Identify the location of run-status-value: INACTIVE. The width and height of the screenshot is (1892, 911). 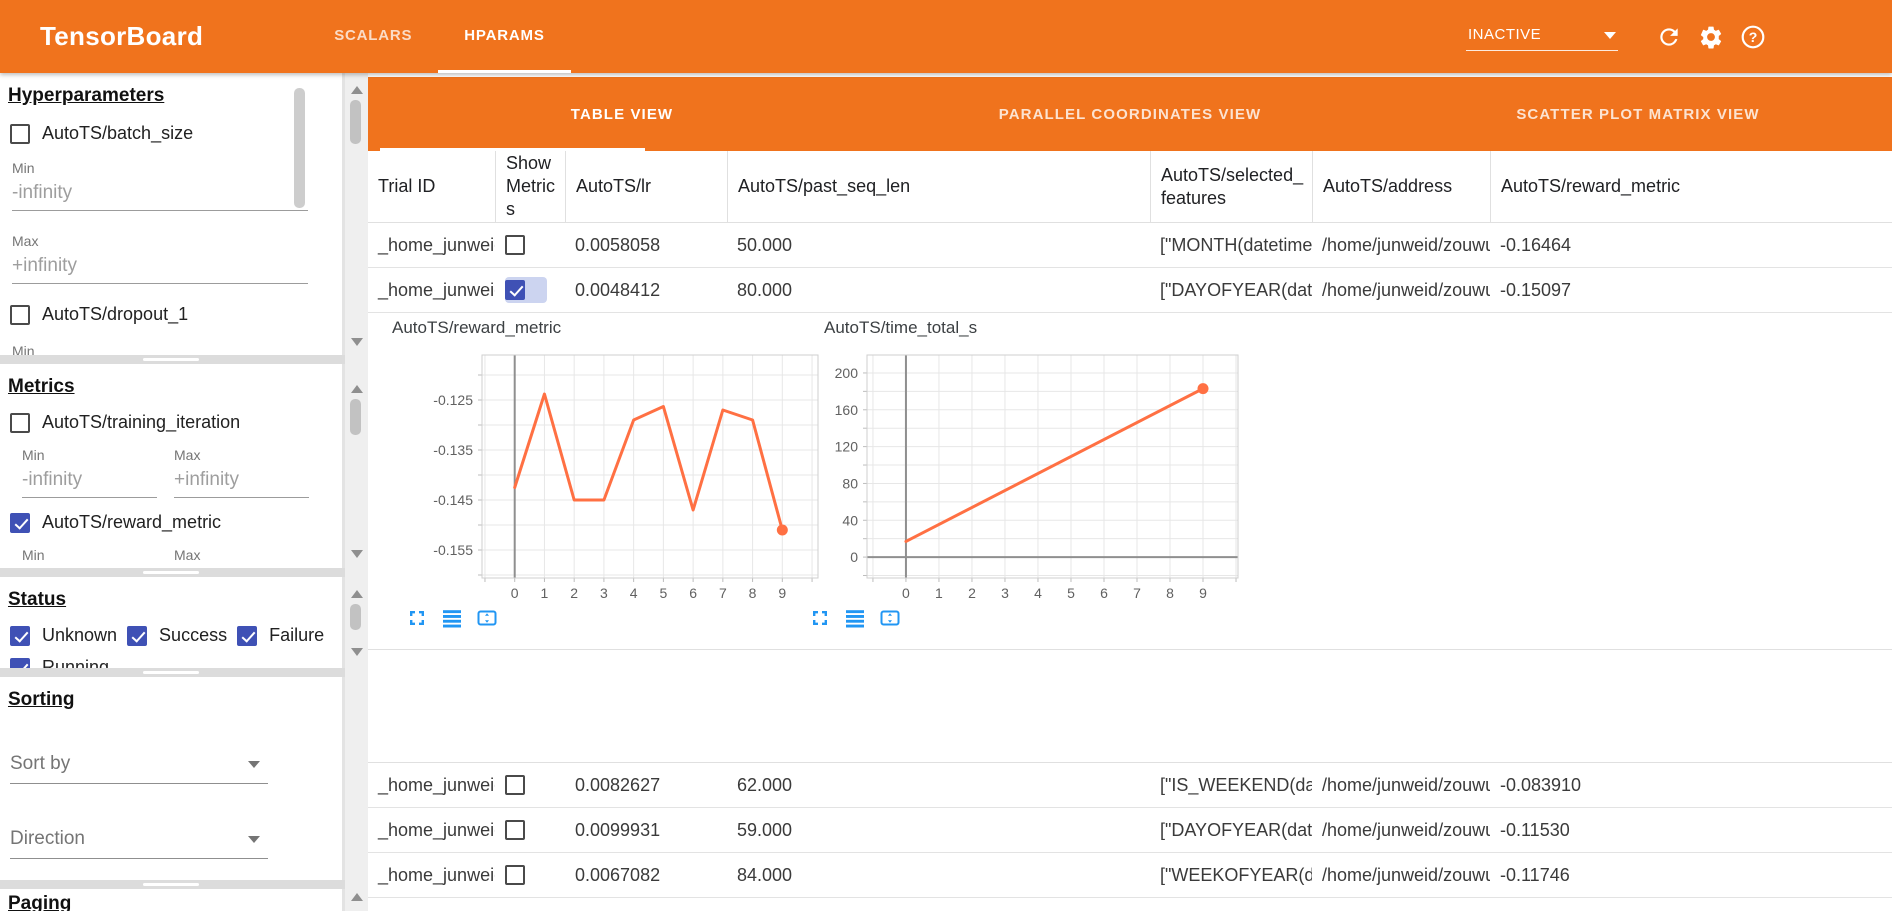
(1505, 34).